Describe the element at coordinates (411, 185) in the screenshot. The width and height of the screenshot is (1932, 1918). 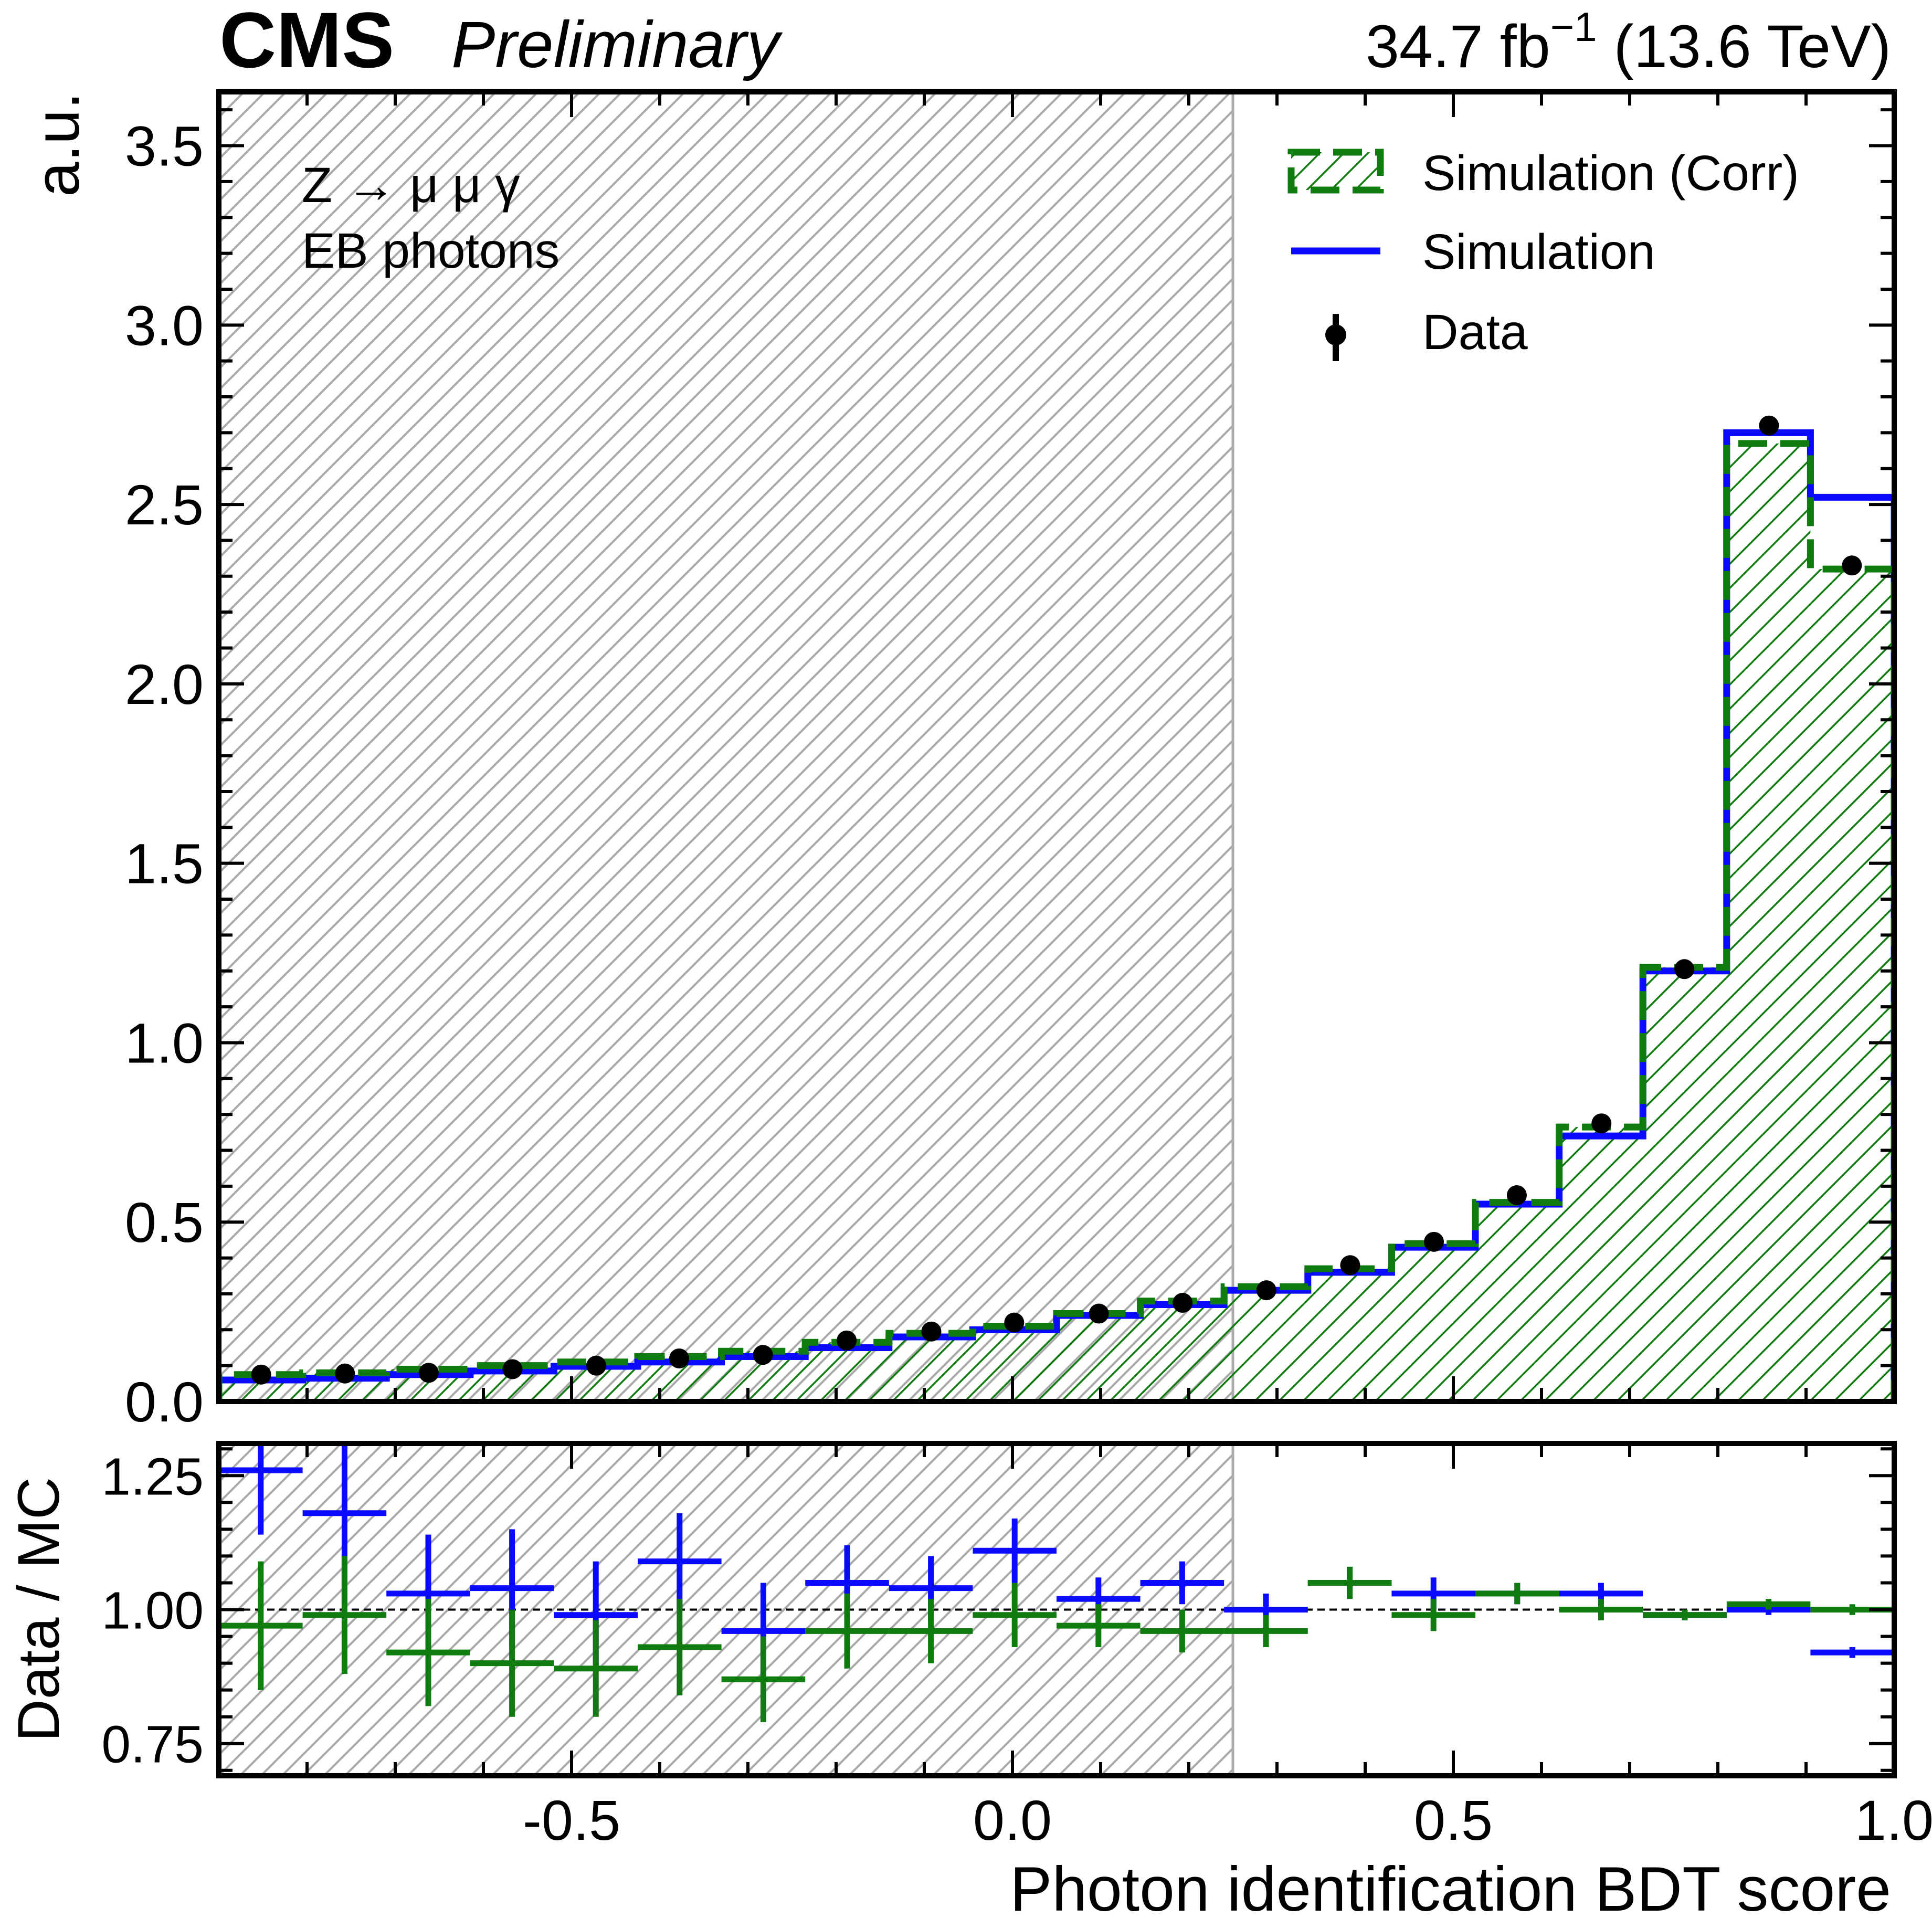
I see `process-annotation: Z → μ μ γ` at that location.